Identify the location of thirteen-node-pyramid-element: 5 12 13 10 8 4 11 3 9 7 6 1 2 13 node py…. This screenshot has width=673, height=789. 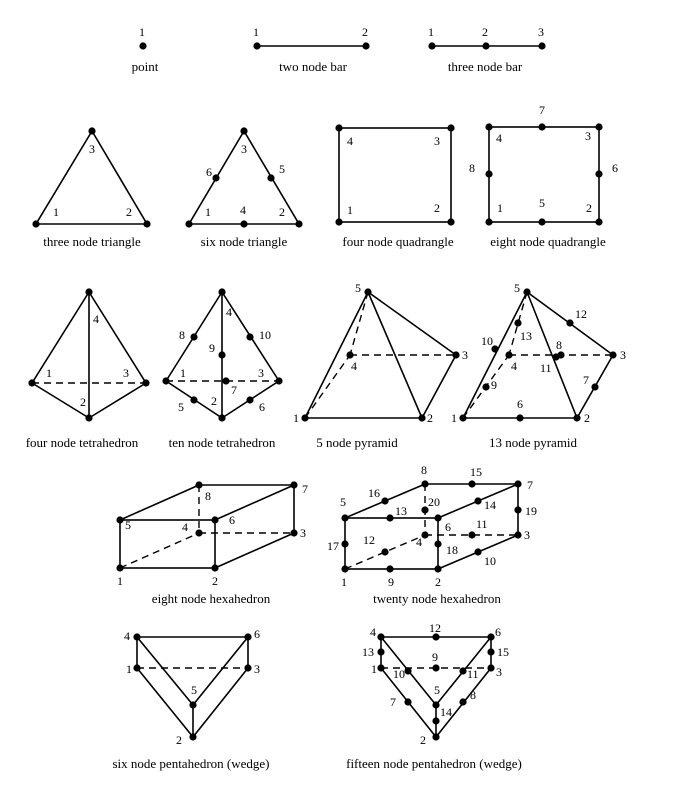
(538, 365).